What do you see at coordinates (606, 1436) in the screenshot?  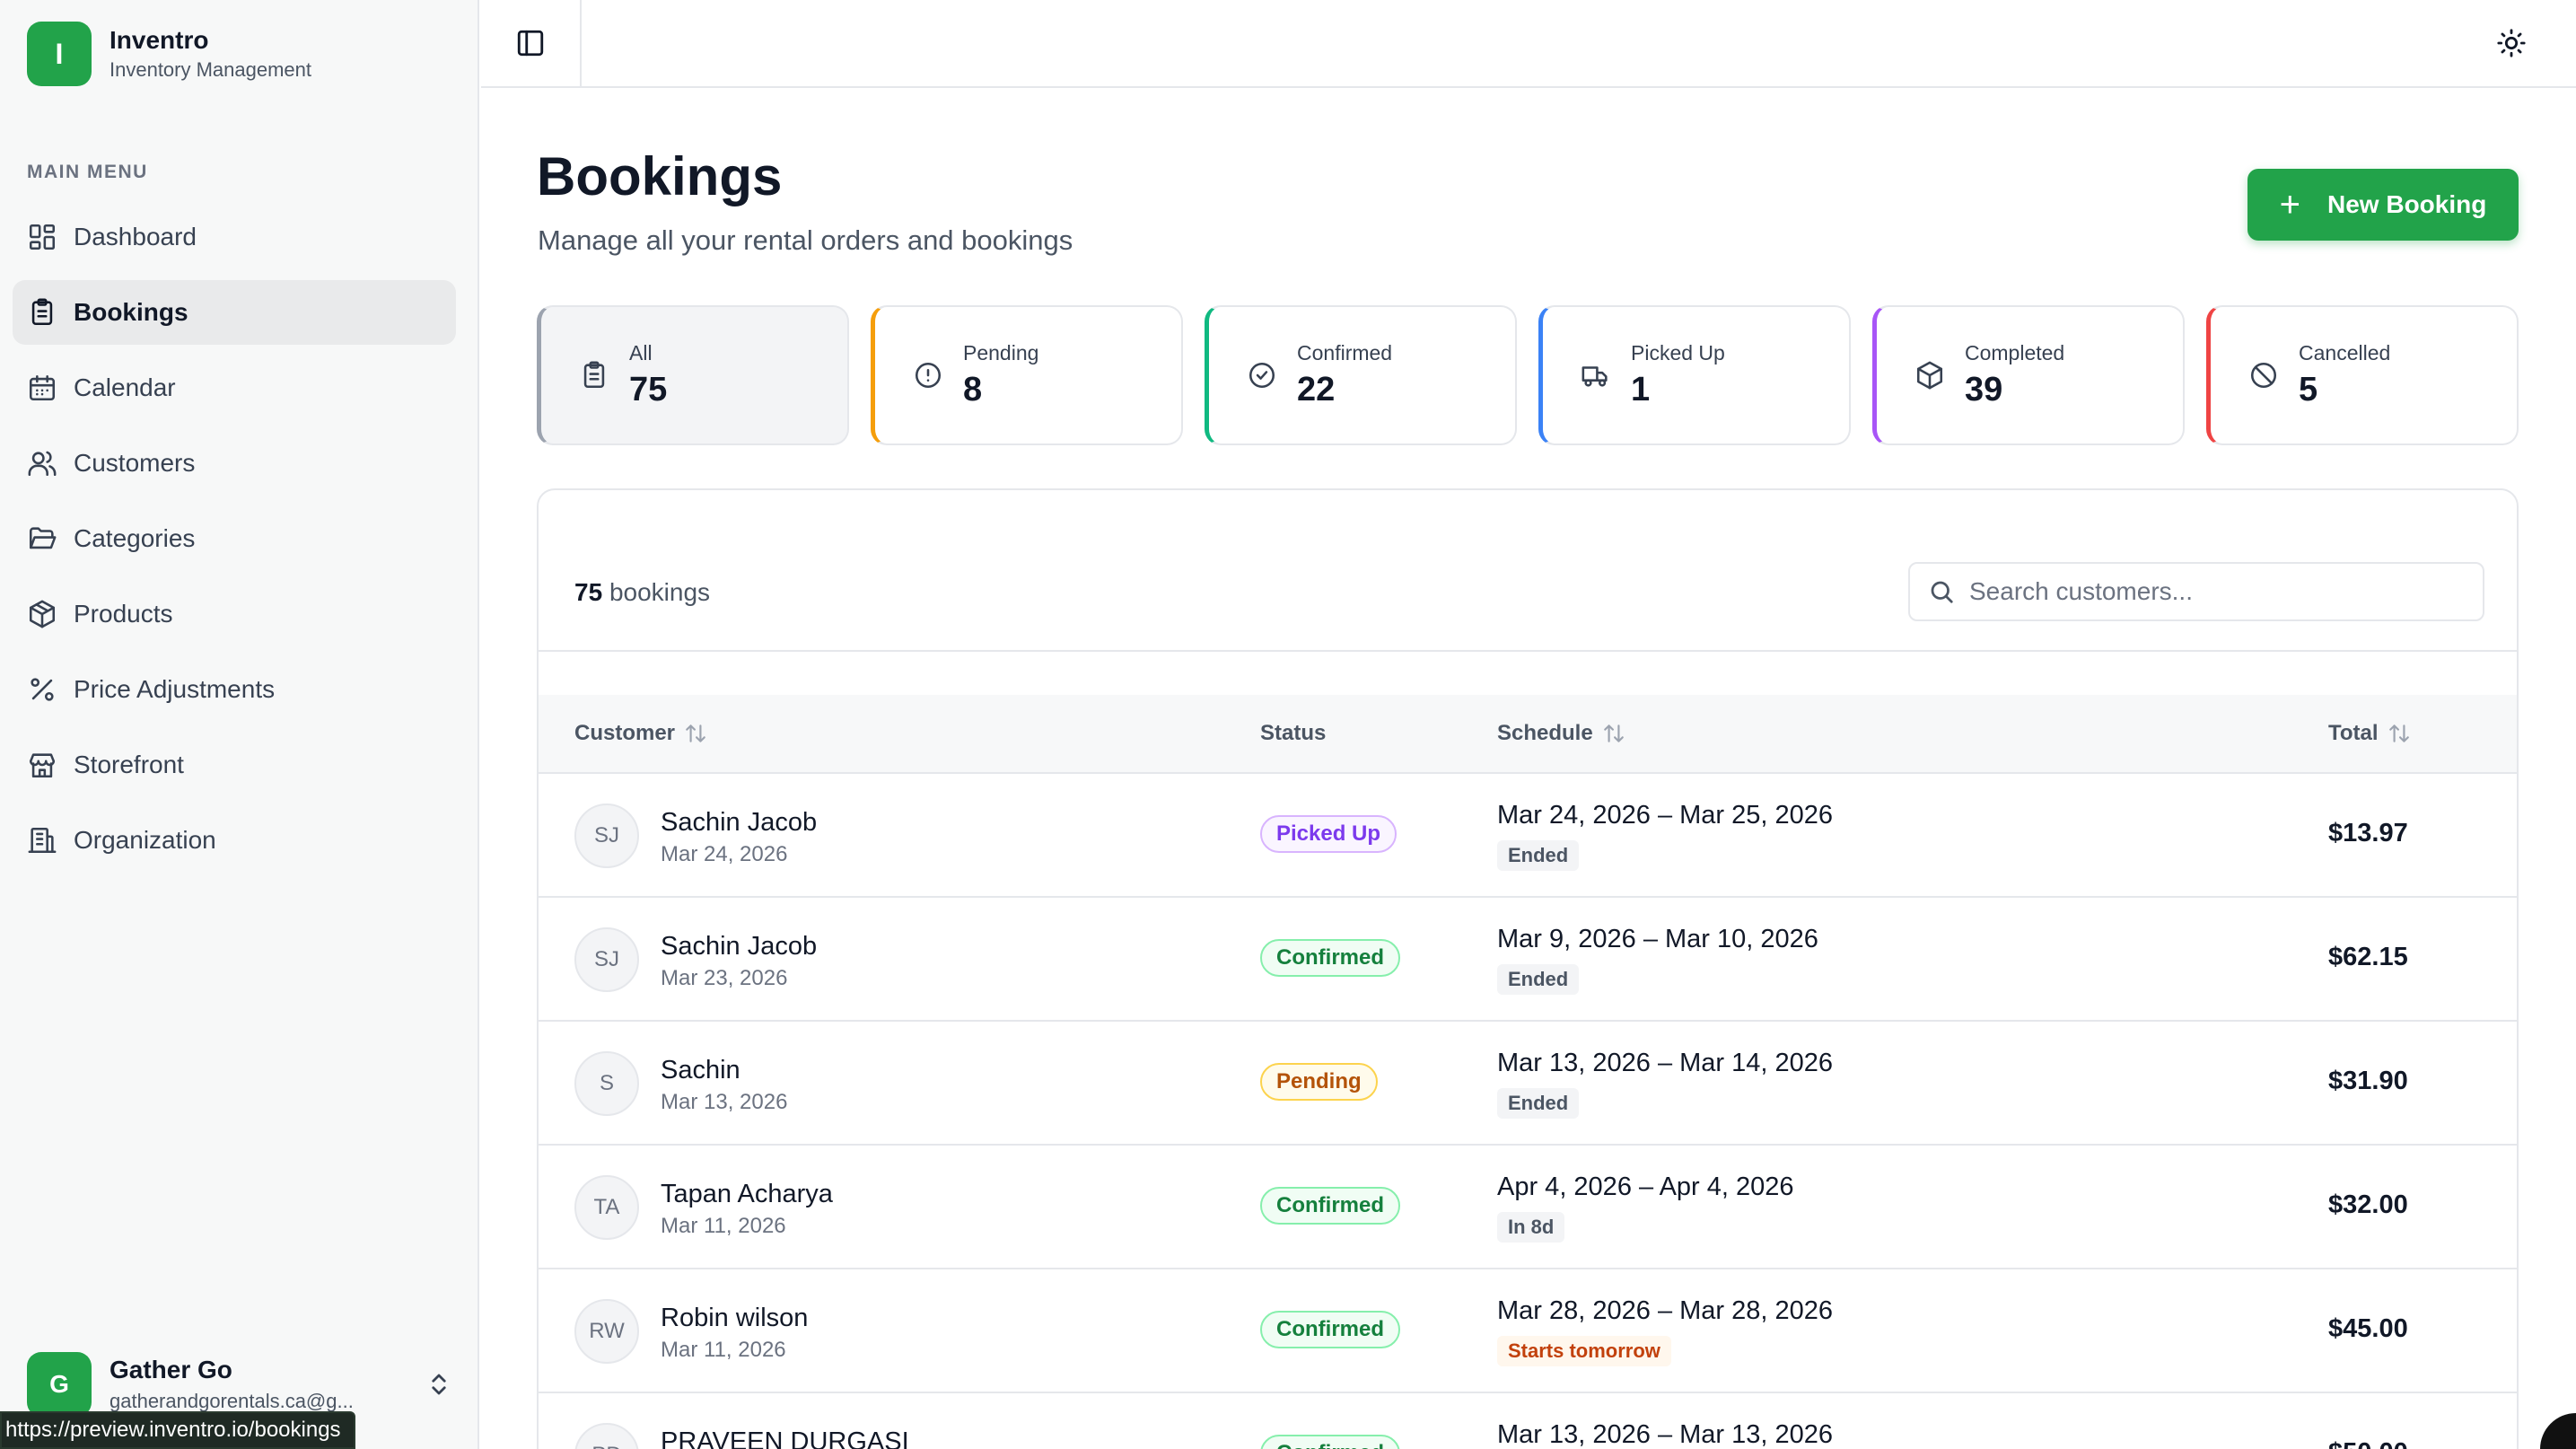 I see `avatar: PD` at bounding box center [606, 1436].